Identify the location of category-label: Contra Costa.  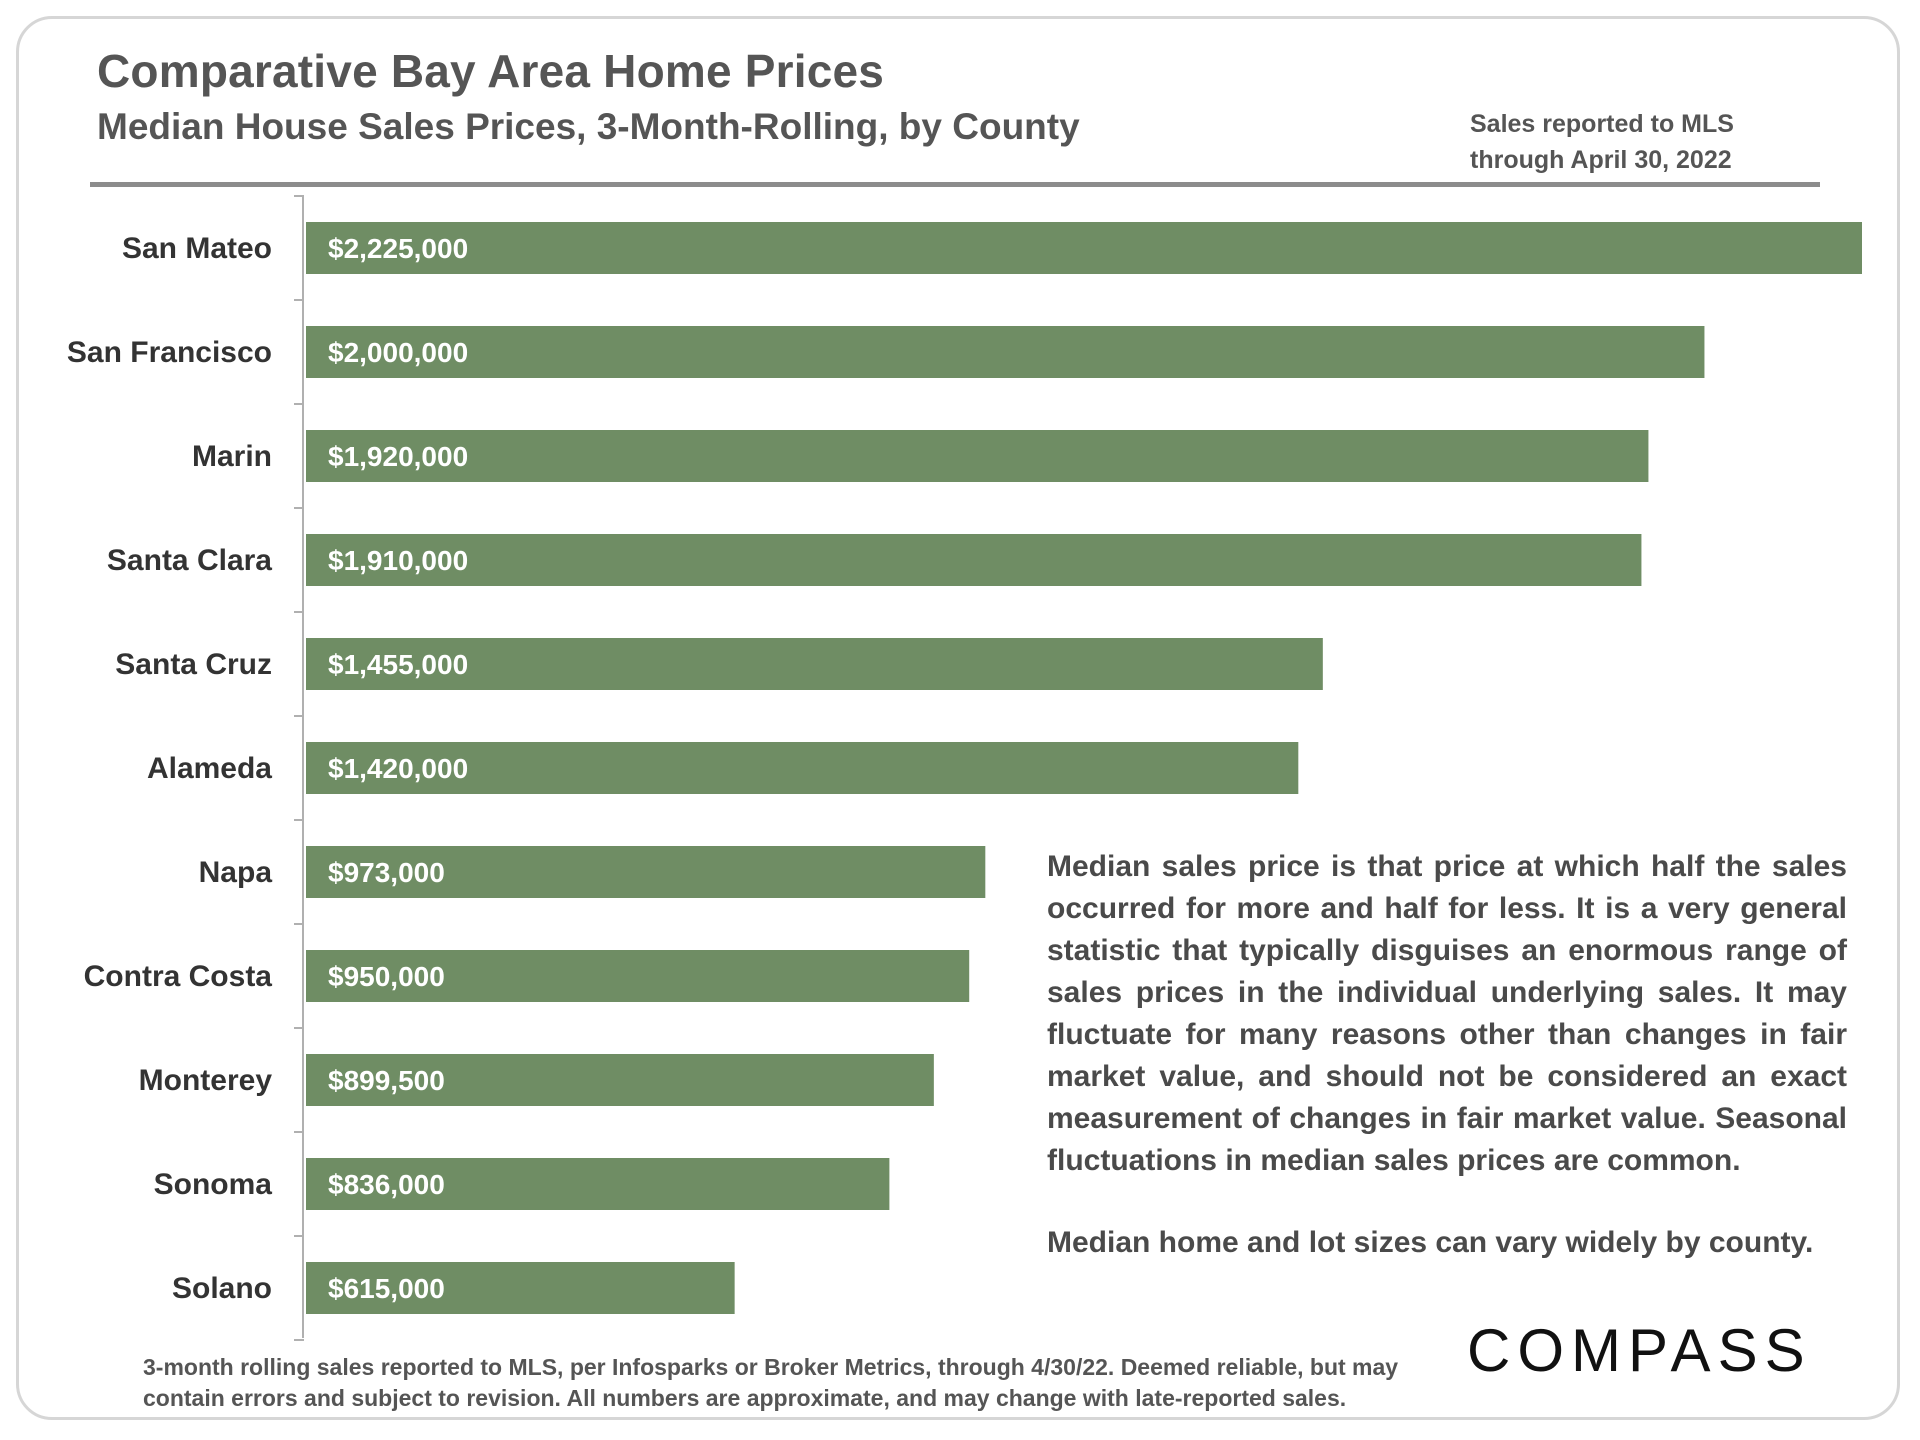
(178, 976).